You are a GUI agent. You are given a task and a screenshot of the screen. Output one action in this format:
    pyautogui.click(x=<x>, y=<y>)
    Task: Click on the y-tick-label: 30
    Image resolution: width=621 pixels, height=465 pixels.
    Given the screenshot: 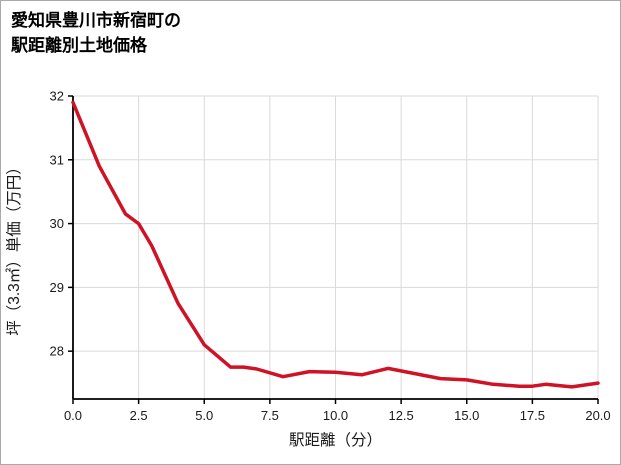 What is the action you would take?
    pyautogui.click(x=57, y=223)
    